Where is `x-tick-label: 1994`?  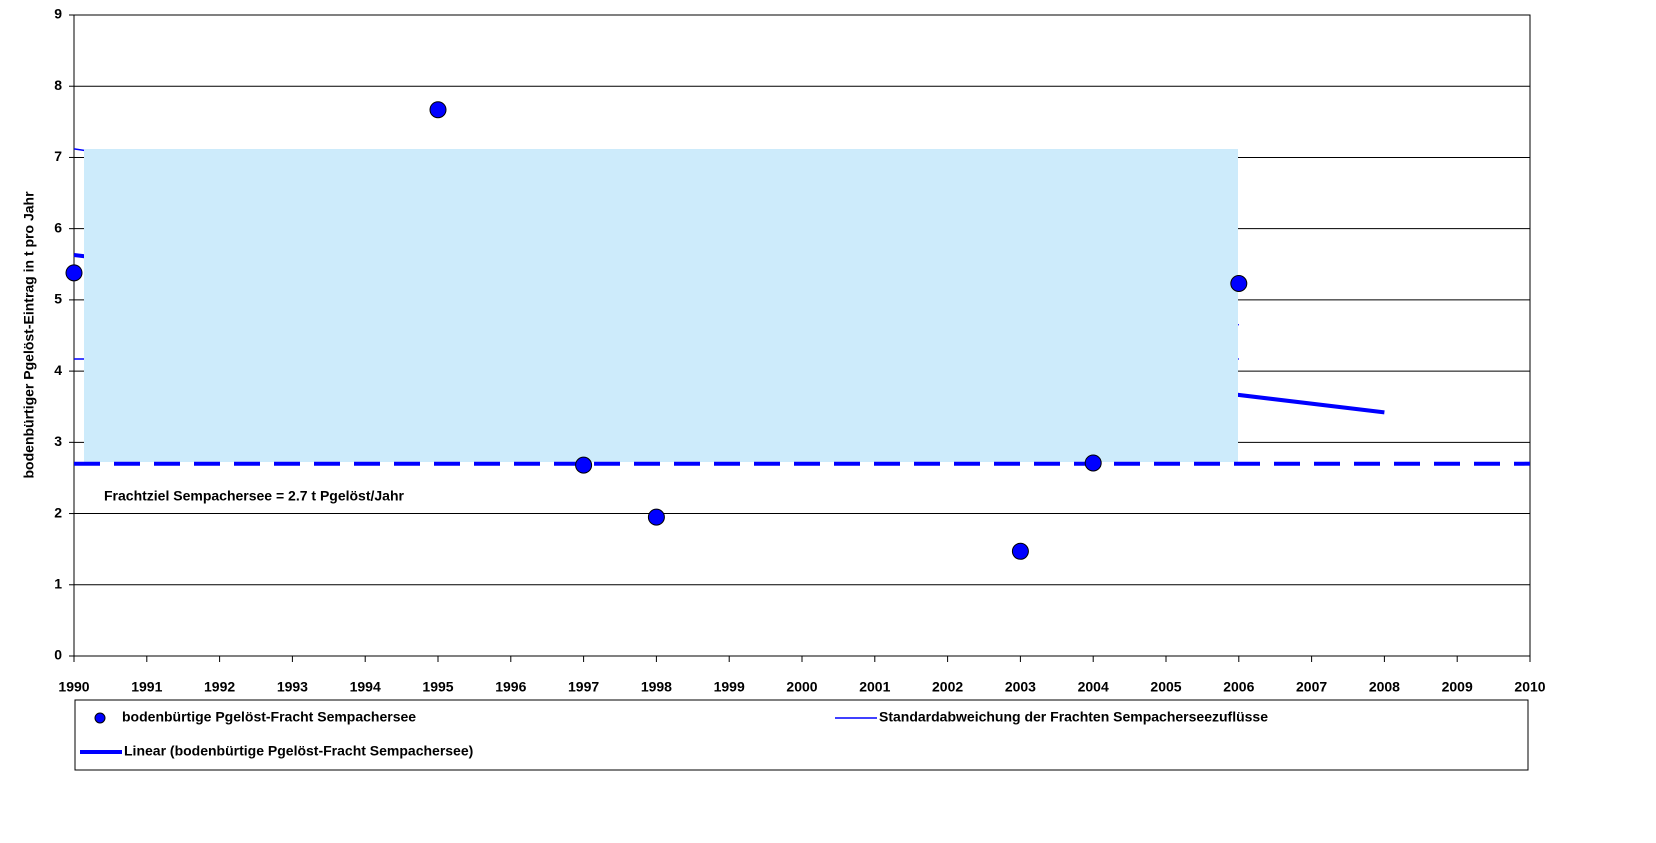 x-tick-label: 1994 is located at coordinates (365, 687).